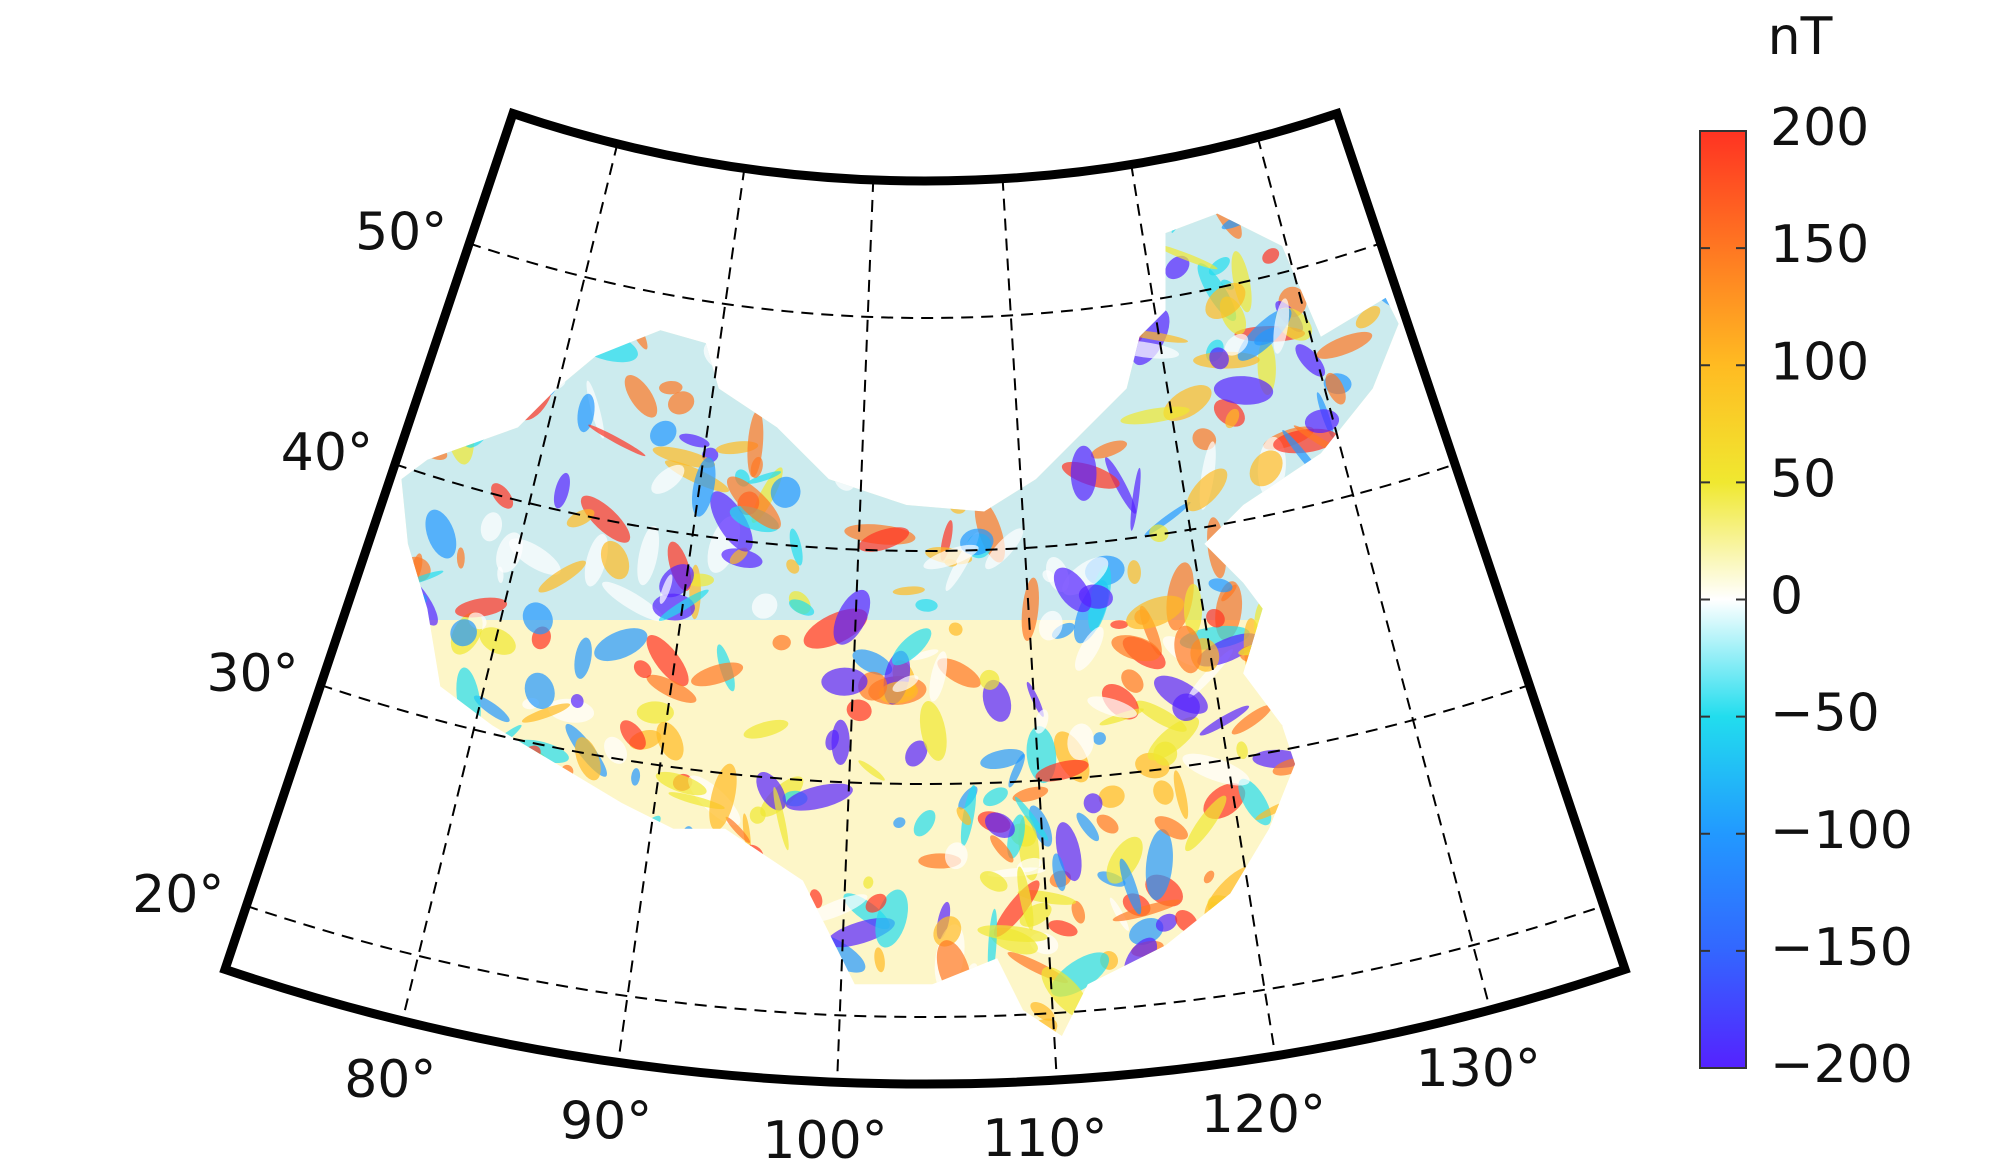 The image size is (2008, 1167). Describe the element at coordinates (1478, 1069) in the screenshot. I see `longitude-label: 130°` at that location.